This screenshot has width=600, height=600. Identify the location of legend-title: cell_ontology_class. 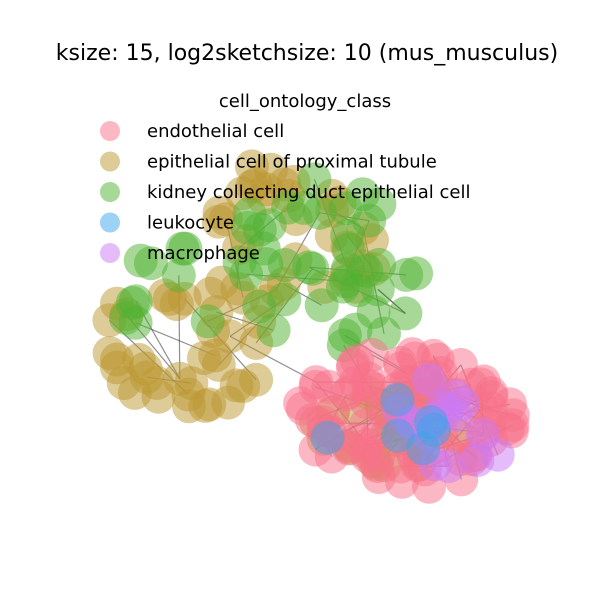
(305, 101).